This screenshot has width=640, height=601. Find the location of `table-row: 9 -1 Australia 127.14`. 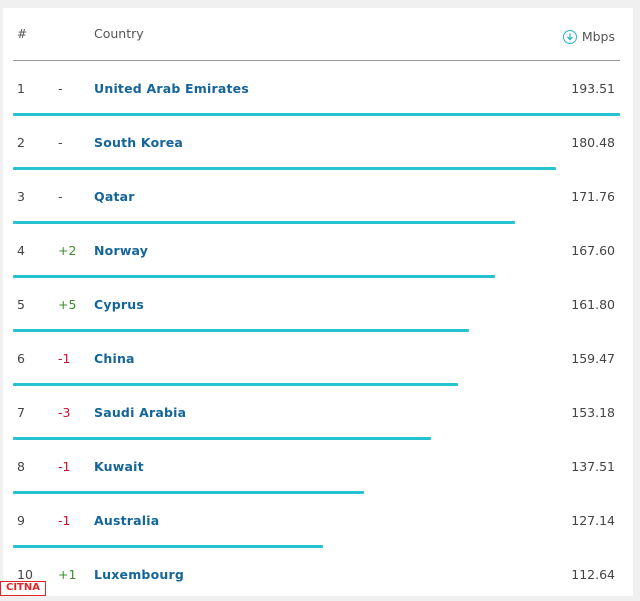

table-row: 9 -1 Australia 127.14 is located at coordinates (318, 520).